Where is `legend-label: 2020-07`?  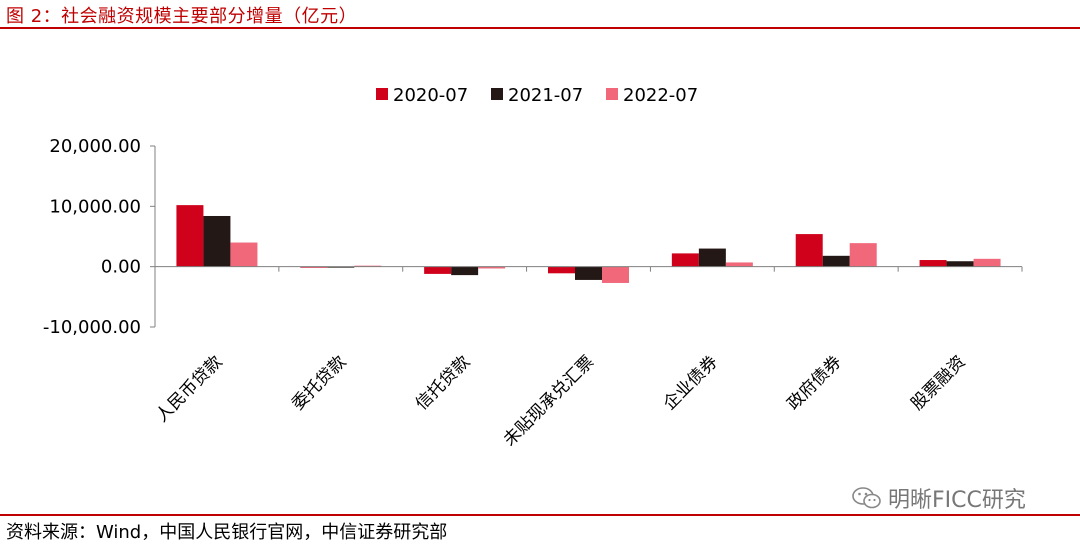 legend-label: 2020-07 is located at coordinates (430, 95).